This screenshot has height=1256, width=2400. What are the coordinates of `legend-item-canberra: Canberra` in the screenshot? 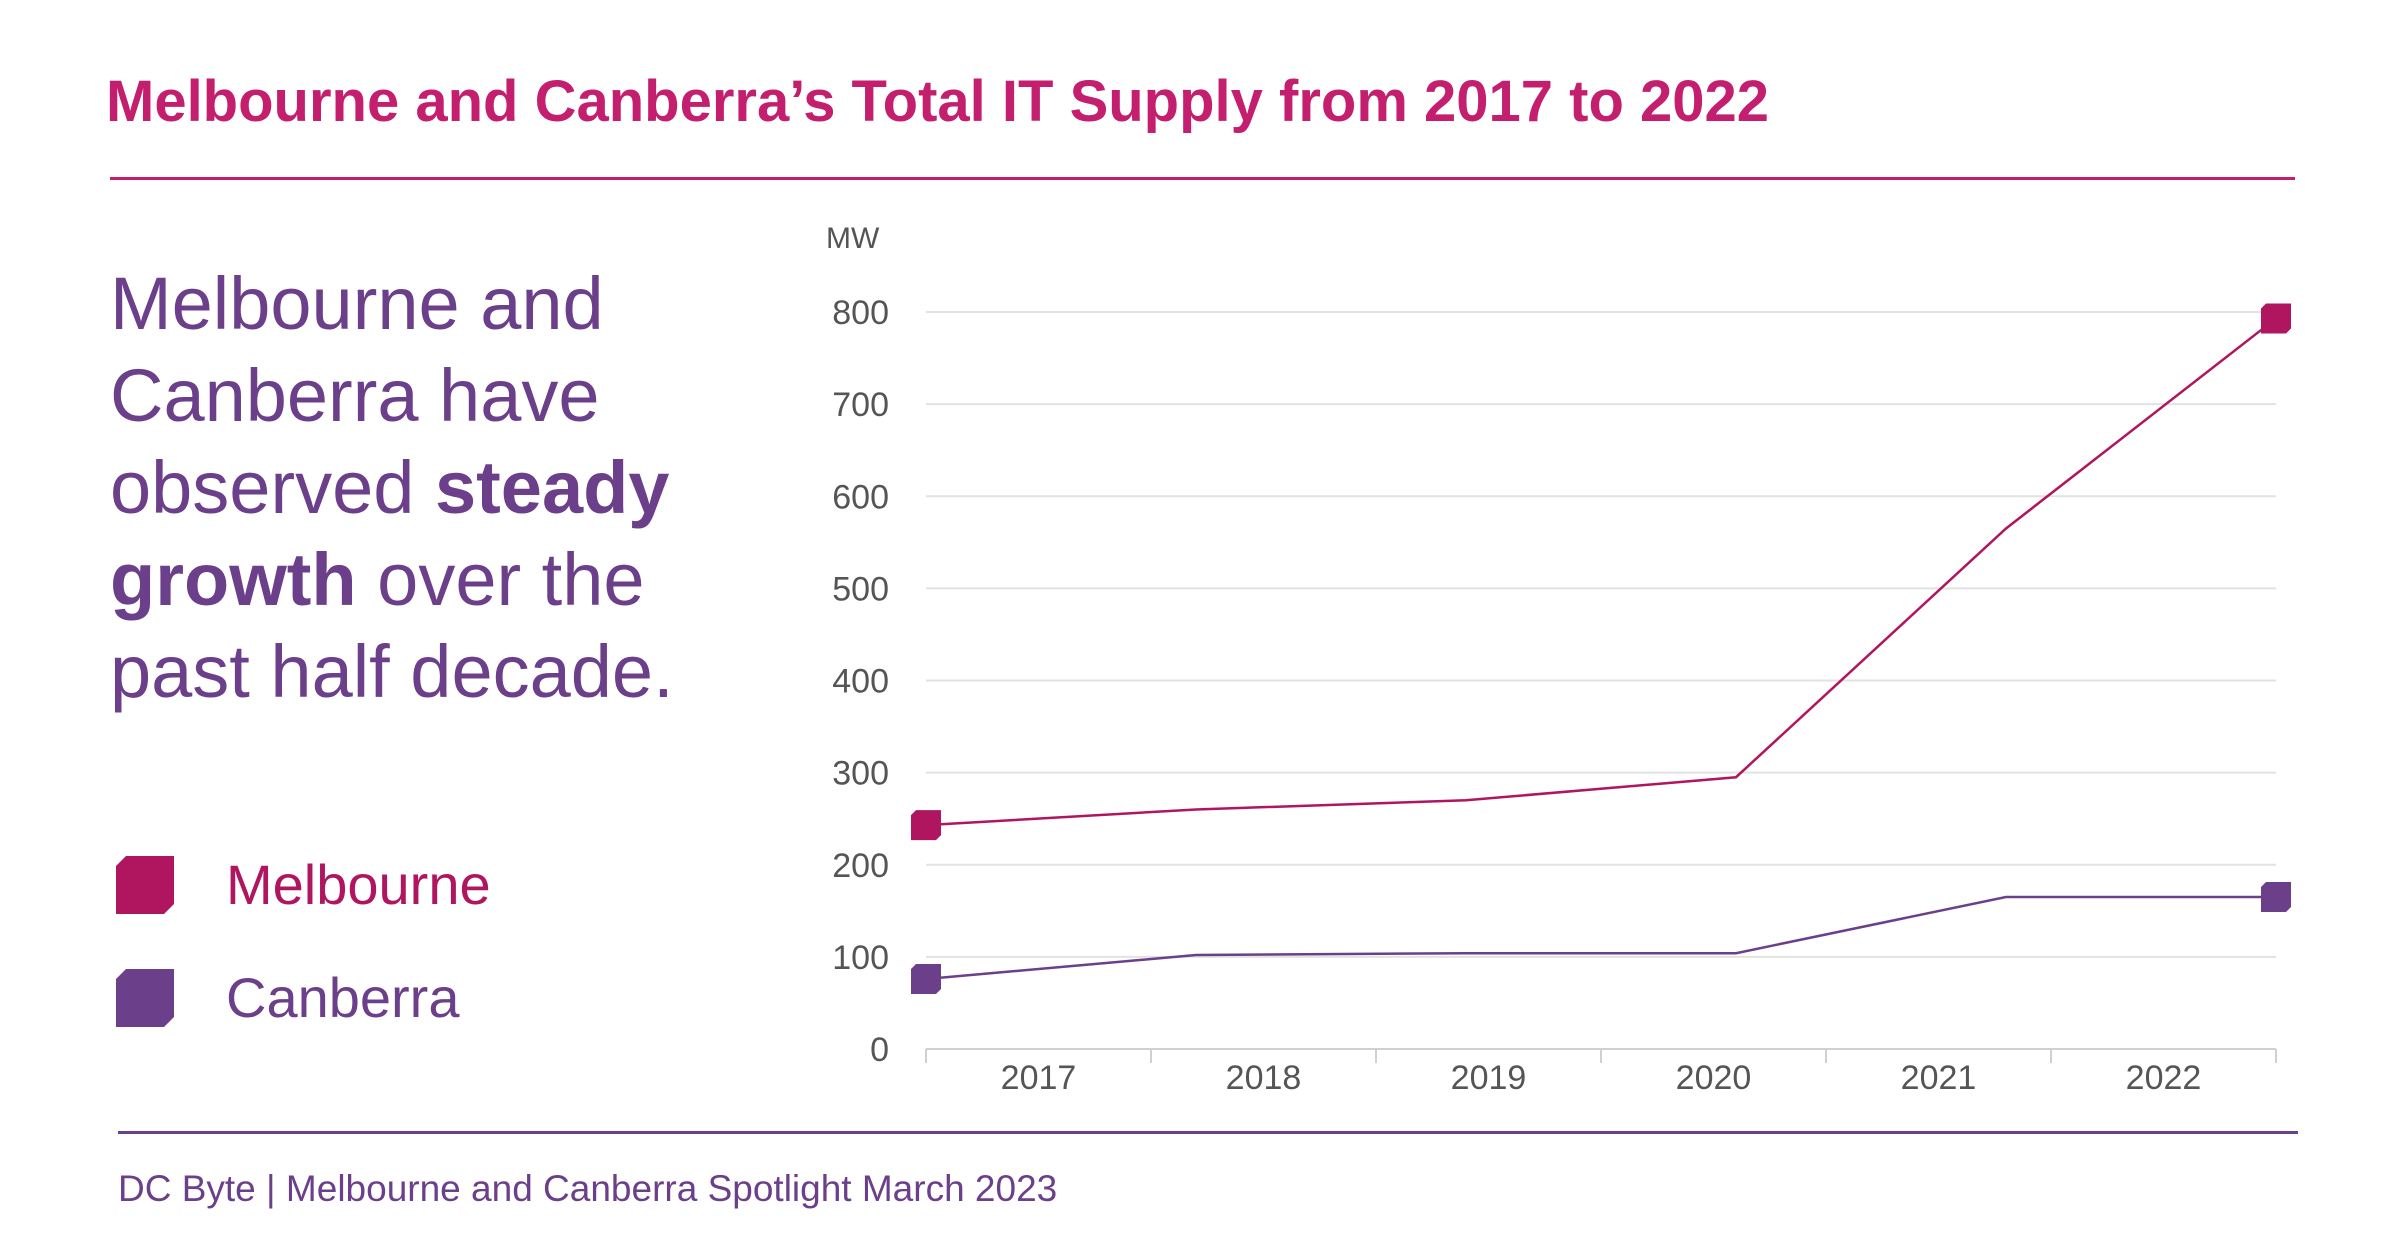 It's located at (287, 997).